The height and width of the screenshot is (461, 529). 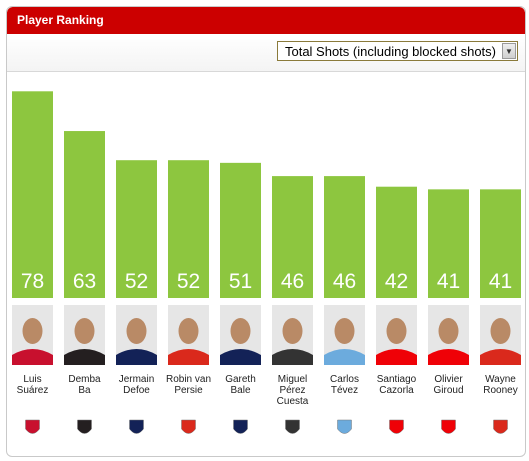 What do you see at coordinates (188, 379) in the screenshot?
I see `player-name-line: Robin van` at bounding box center [188, 379].